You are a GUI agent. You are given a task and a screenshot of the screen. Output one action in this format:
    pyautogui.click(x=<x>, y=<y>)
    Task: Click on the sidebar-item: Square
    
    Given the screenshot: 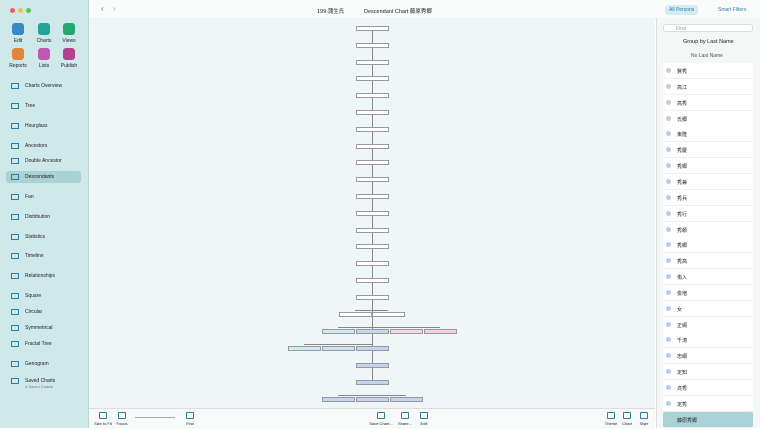 What is the action you would take?
    pyautogui.click(x=33, y=296)
    